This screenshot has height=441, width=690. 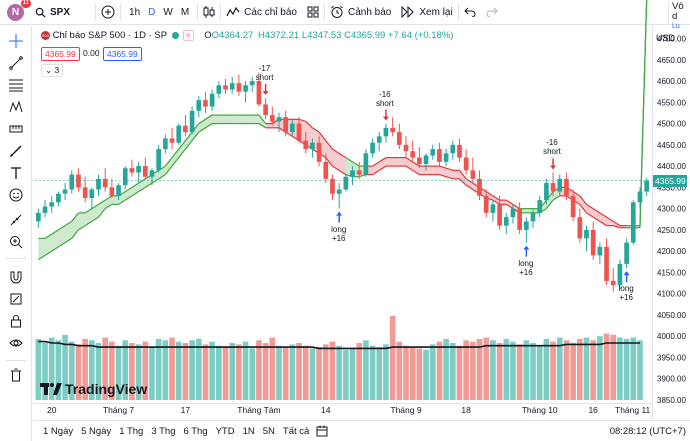 I want to click on range-5d: 5 Ngày, so click(x=96, y=431).